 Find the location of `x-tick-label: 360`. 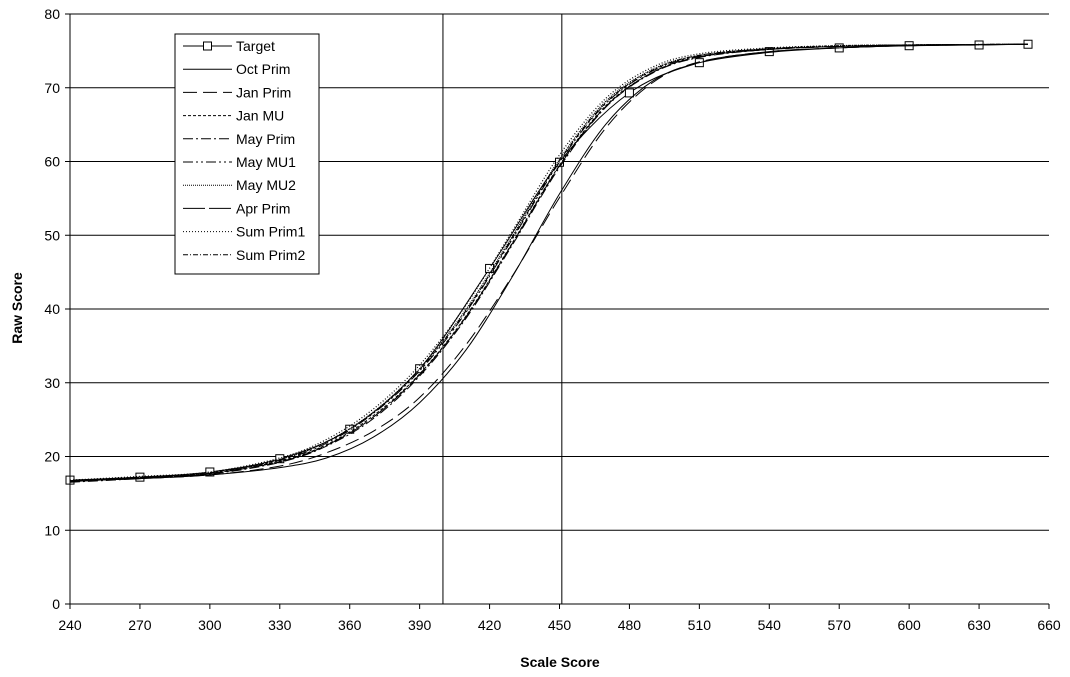

x-tick-label: 360 is located at coordinates (350, 625).